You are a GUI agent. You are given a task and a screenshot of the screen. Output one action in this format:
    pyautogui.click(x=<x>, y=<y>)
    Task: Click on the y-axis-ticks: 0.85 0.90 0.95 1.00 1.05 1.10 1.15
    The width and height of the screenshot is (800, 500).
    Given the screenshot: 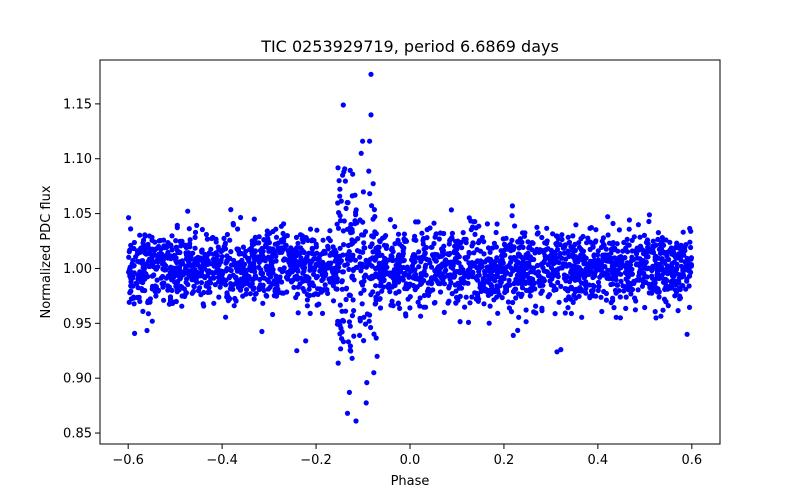 What is the action you would take?
    pyautogui.click(x=81, y=269)
    